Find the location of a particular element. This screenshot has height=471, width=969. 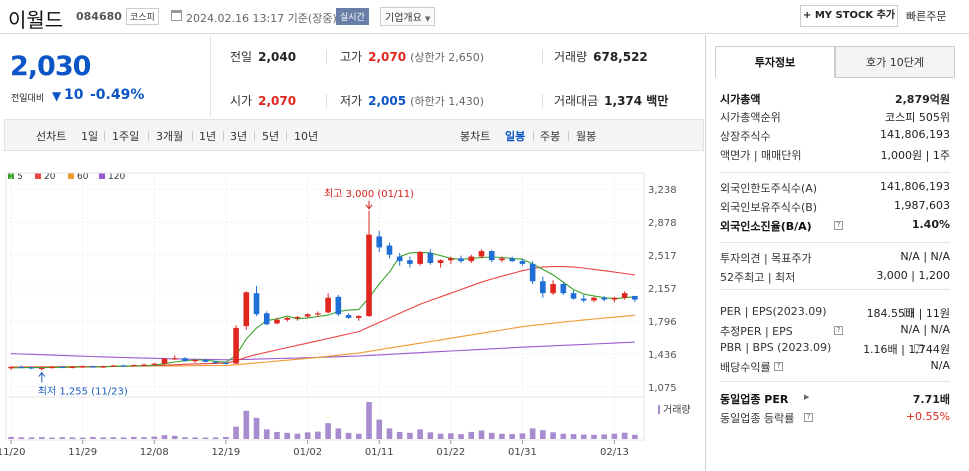

mystock-add-button: + MY STOCK 추가 is located at coordinates (849, 16).